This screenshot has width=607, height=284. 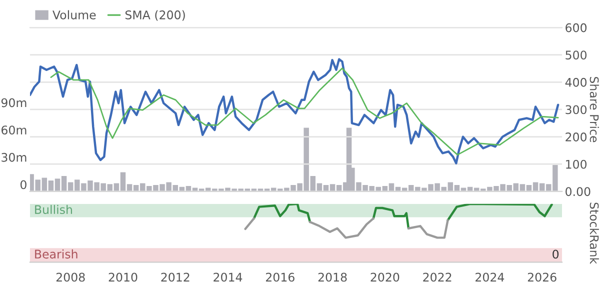 I want to click on band-label: Bullish, so click(x=53, y=209).